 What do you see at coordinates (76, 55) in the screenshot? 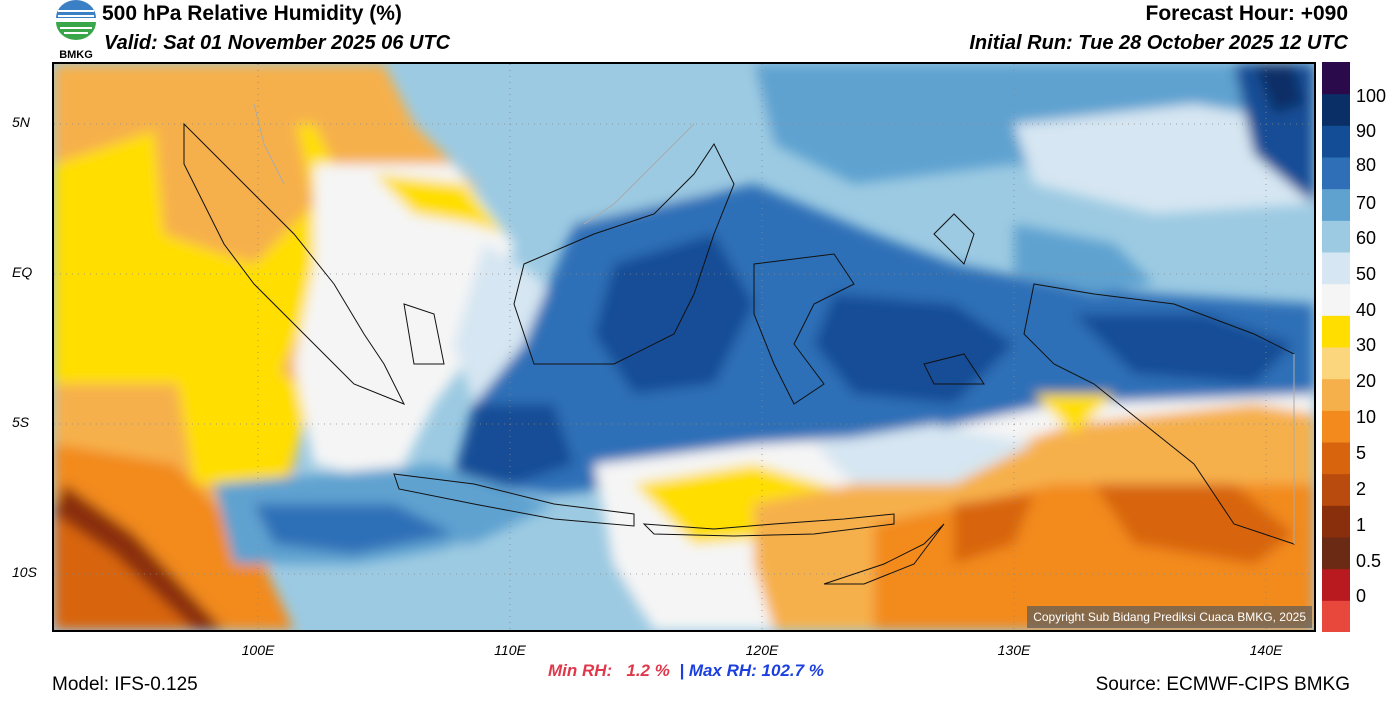
I see `logo-text: BMKG` at bounding box center [76, 55].